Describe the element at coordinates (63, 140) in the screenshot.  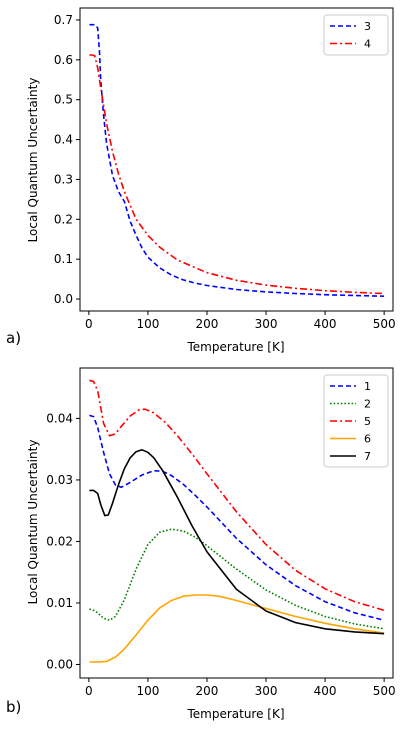
I see `y-tick-label: 0.4` at that location.